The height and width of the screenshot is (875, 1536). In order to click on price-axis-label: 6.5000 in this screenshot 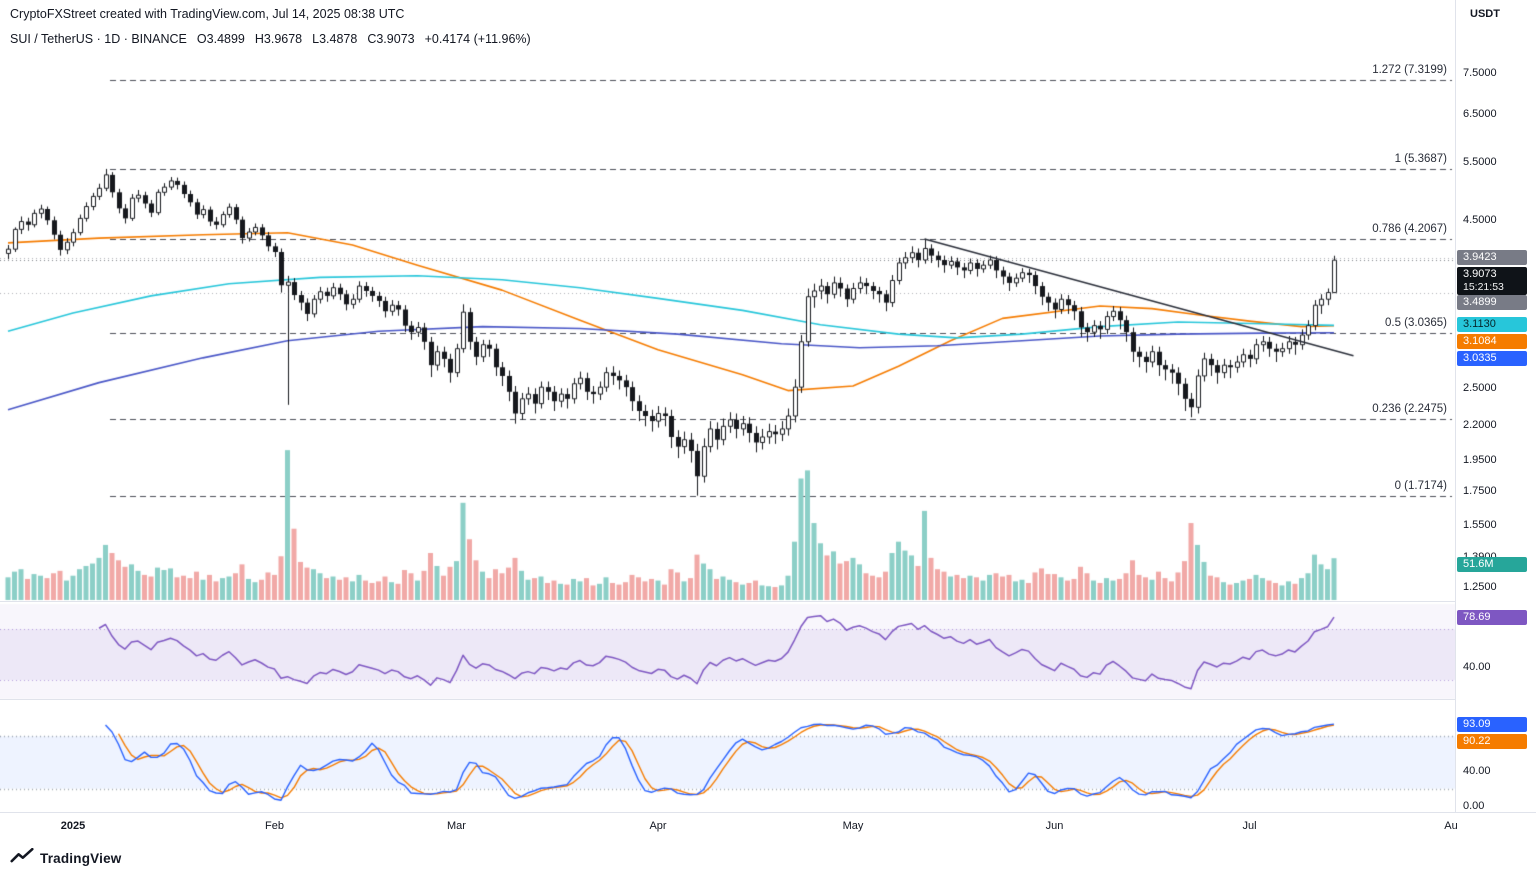, I will do `click(1480, 114)`.